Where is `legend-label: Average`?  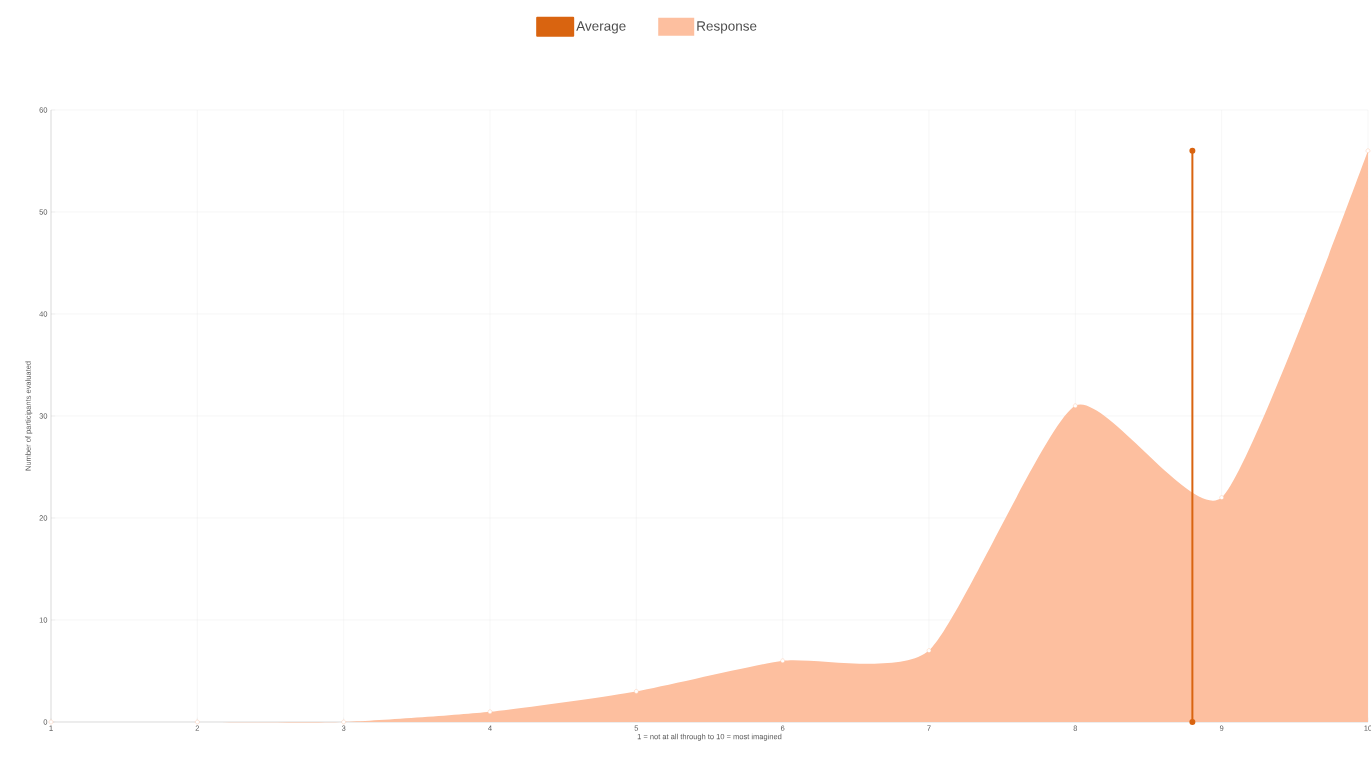
legend-label: Average is located at coordinates (601, 27).